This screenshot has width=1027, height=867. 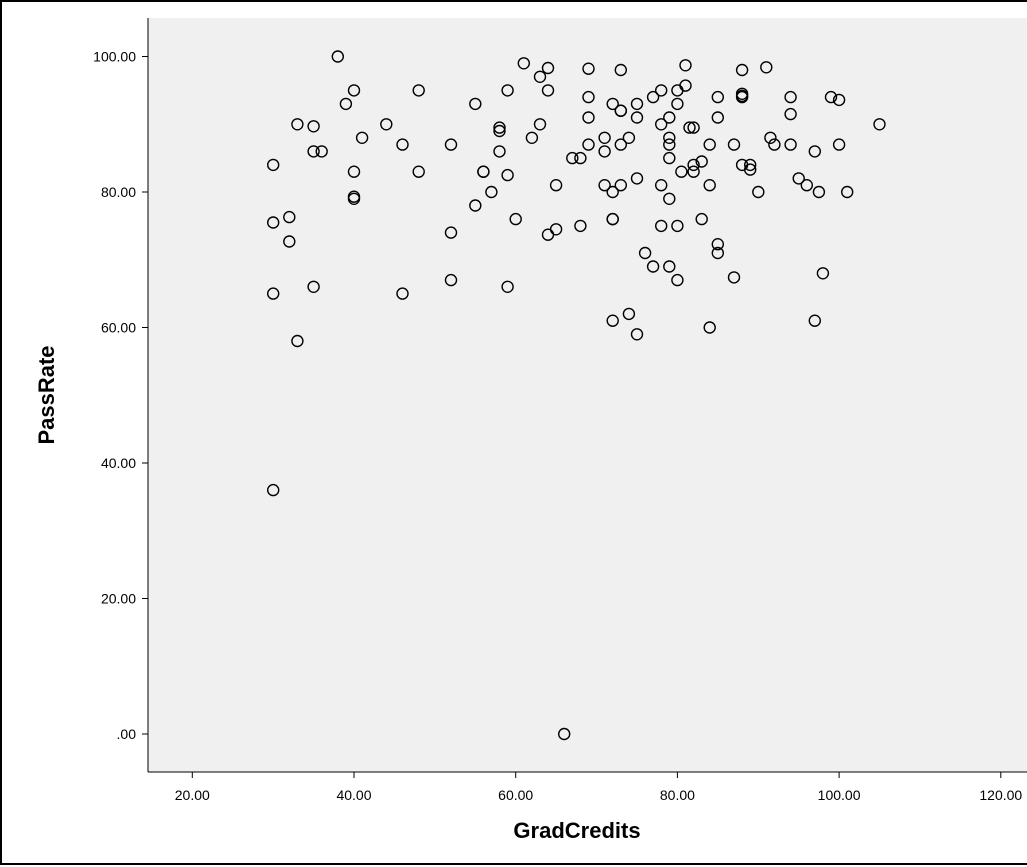 I want to click on x-axis-ticks: 20.00 40.00 60.00 80.00 100.00 120.00, so click(x=598, y=787).